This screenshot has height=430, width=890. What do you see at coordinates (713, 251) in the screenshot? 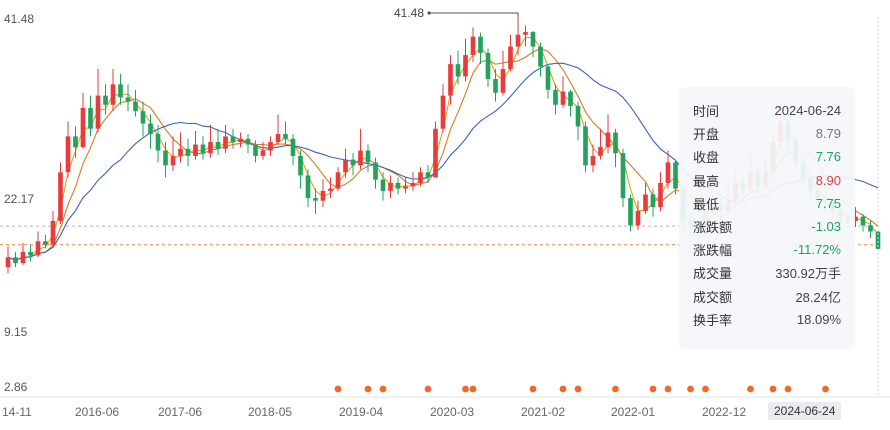
I see `tooltip-label: 涨跌幅` at bounding box center [713, 251].